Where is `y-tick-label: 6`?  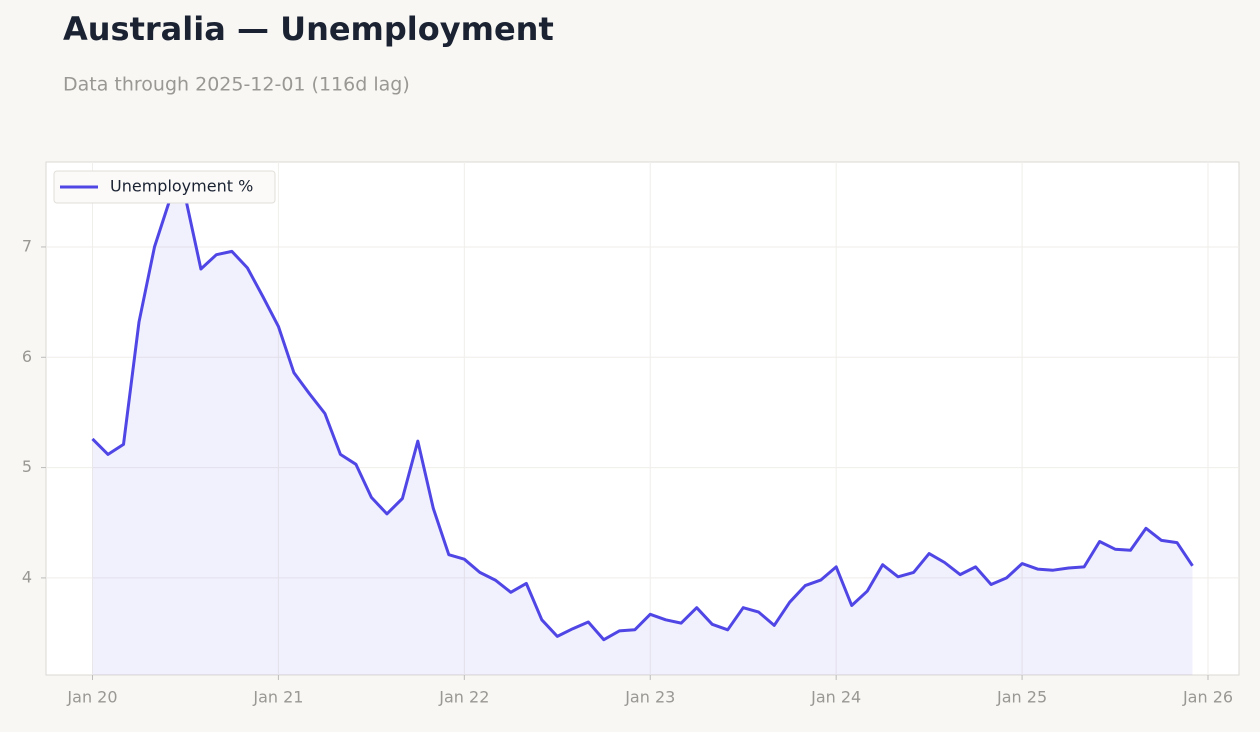 y-tick-label: 6 is located at coordinates (27, 356).